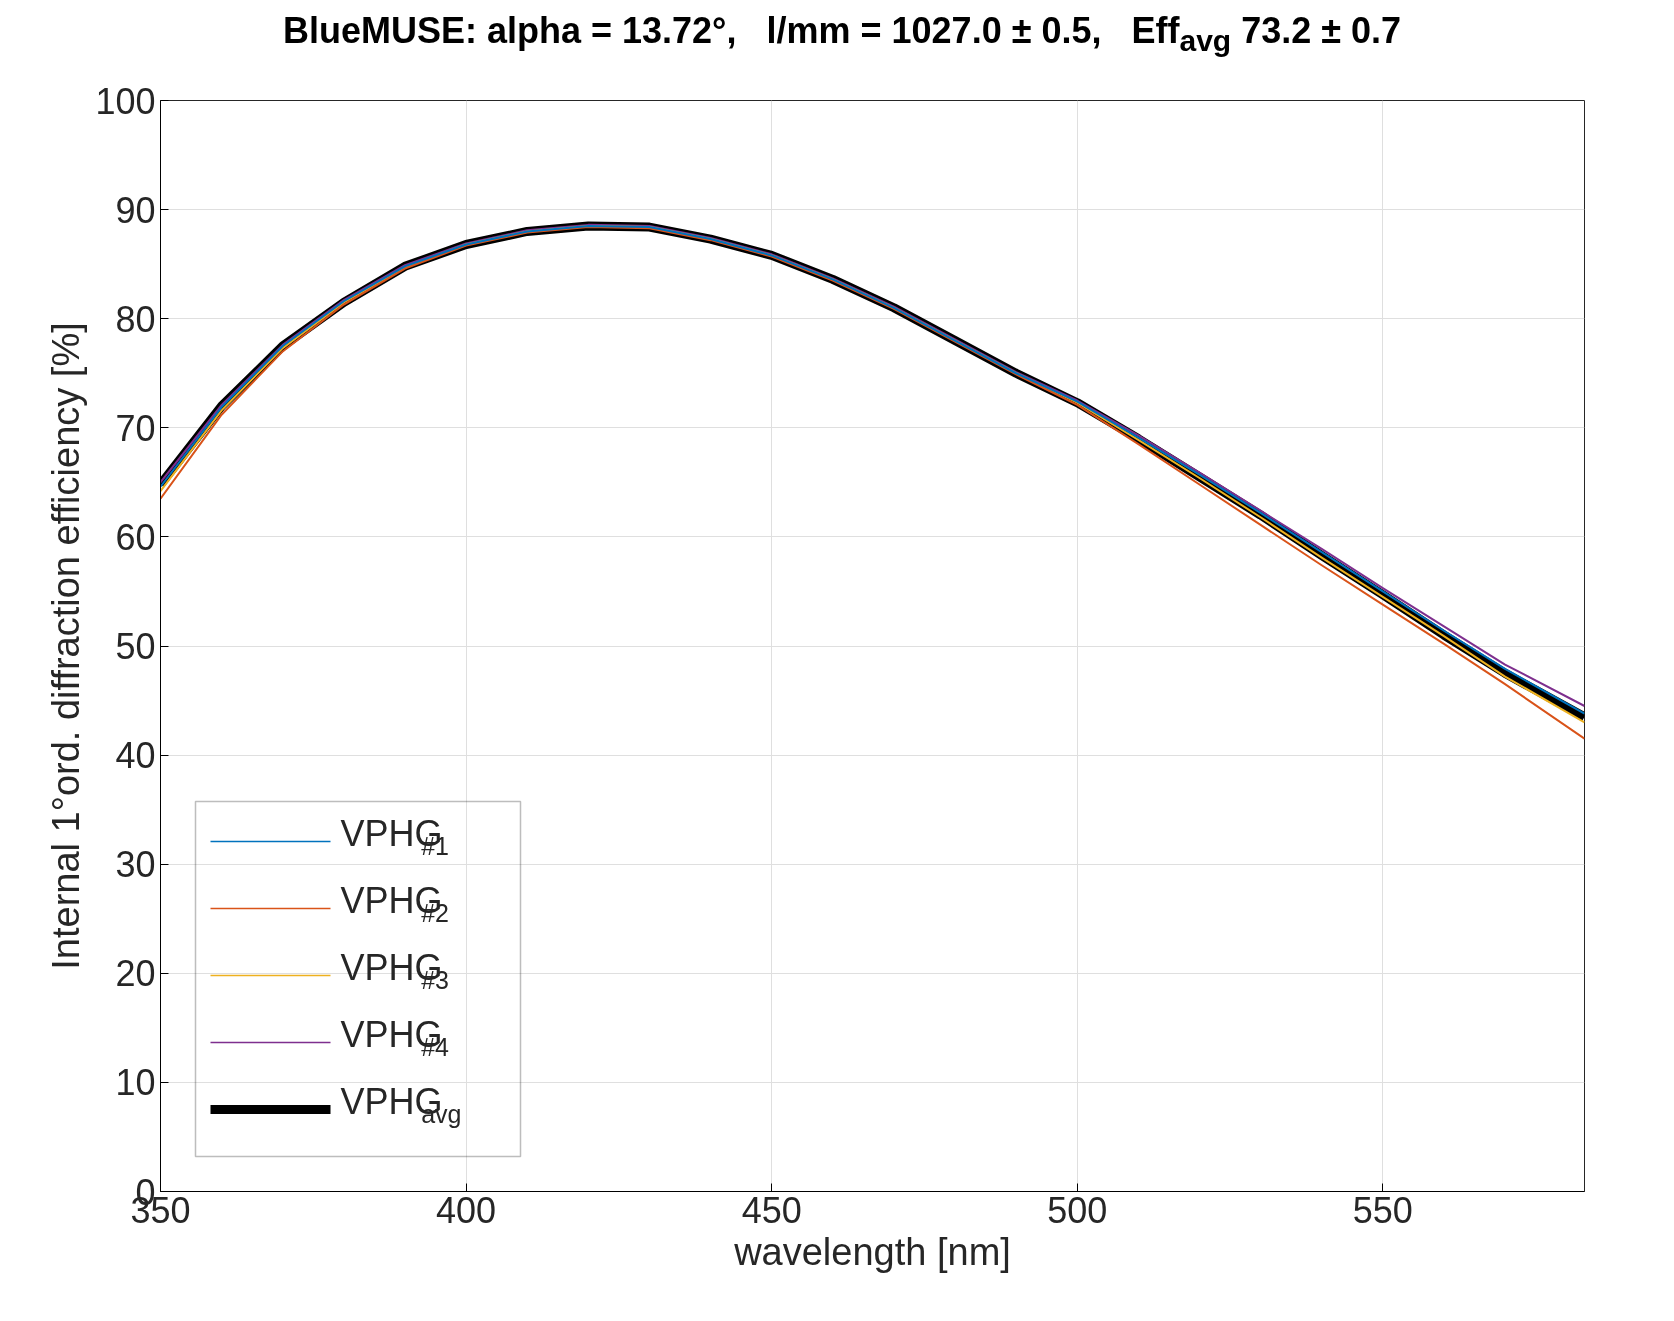  I want to click on y-axis-title: Internal 1°ord. diffraction efficiency [%], so click(66, 646).